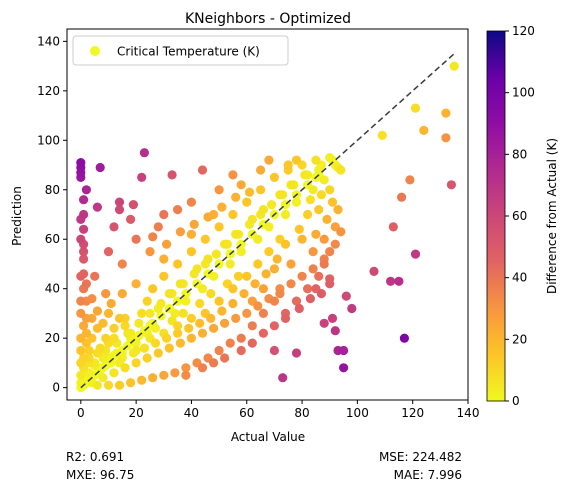  What do you see at coordinates (81, 413) in the screenshot?
I see `x-tick-label: 0` at bounding box center [81, 413].